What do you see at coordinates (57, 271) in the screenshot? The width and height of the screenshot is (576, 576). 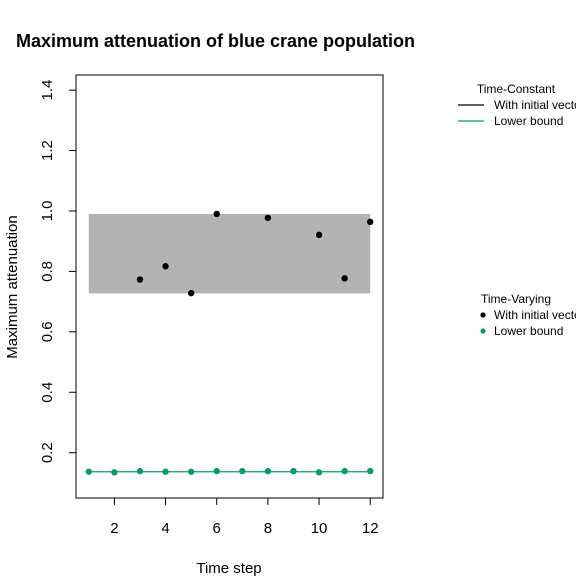 I see `y-axis: 0.2 0.4 0.6 0.8 1.0 1.2 1.4` at bounding box center [57, 271].